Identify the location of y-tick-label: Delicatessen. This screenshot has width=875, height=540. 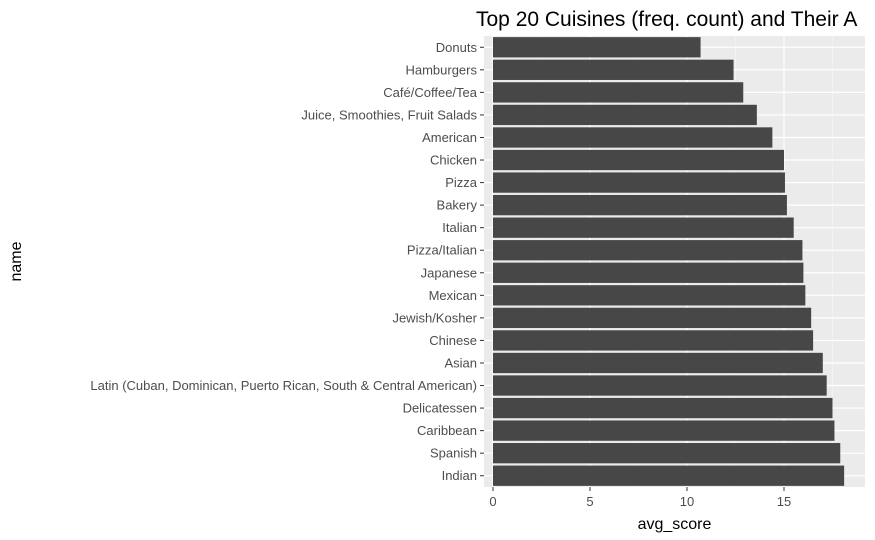
(440, 408).